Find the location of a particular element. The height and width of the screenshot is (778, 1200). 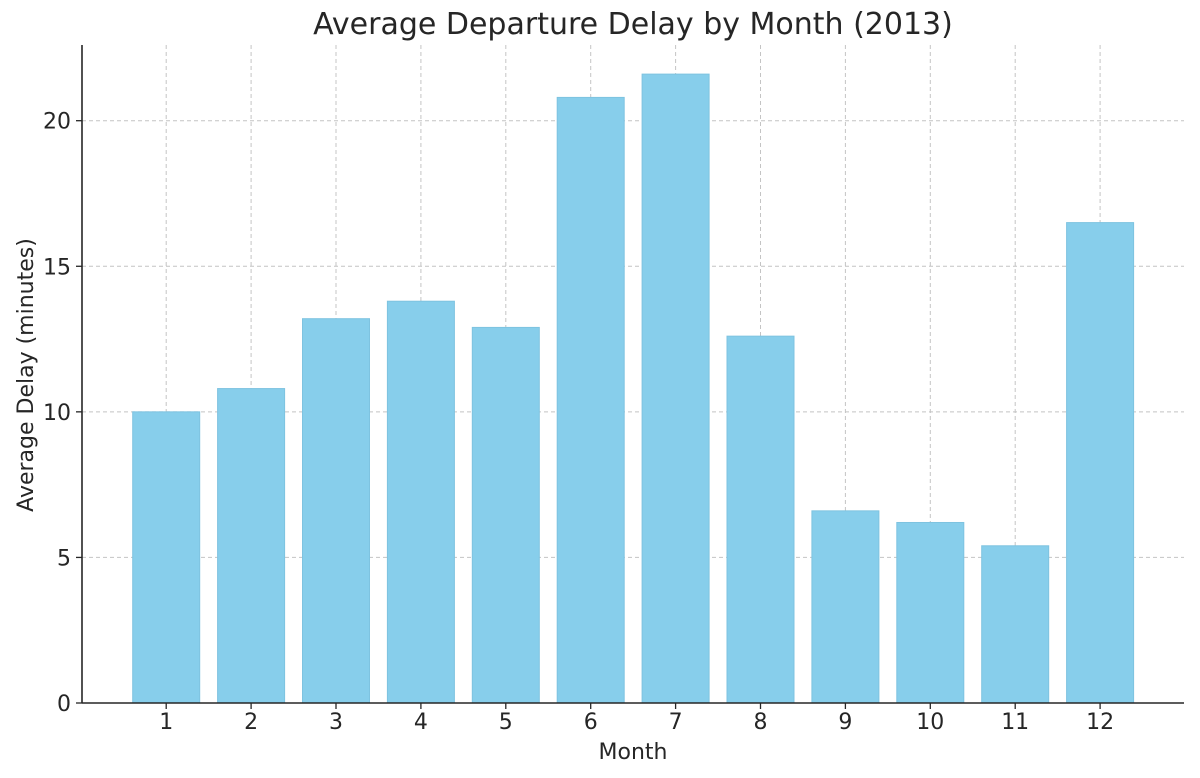

x-tick-label: 12 is located at coordinates (1100, 722).